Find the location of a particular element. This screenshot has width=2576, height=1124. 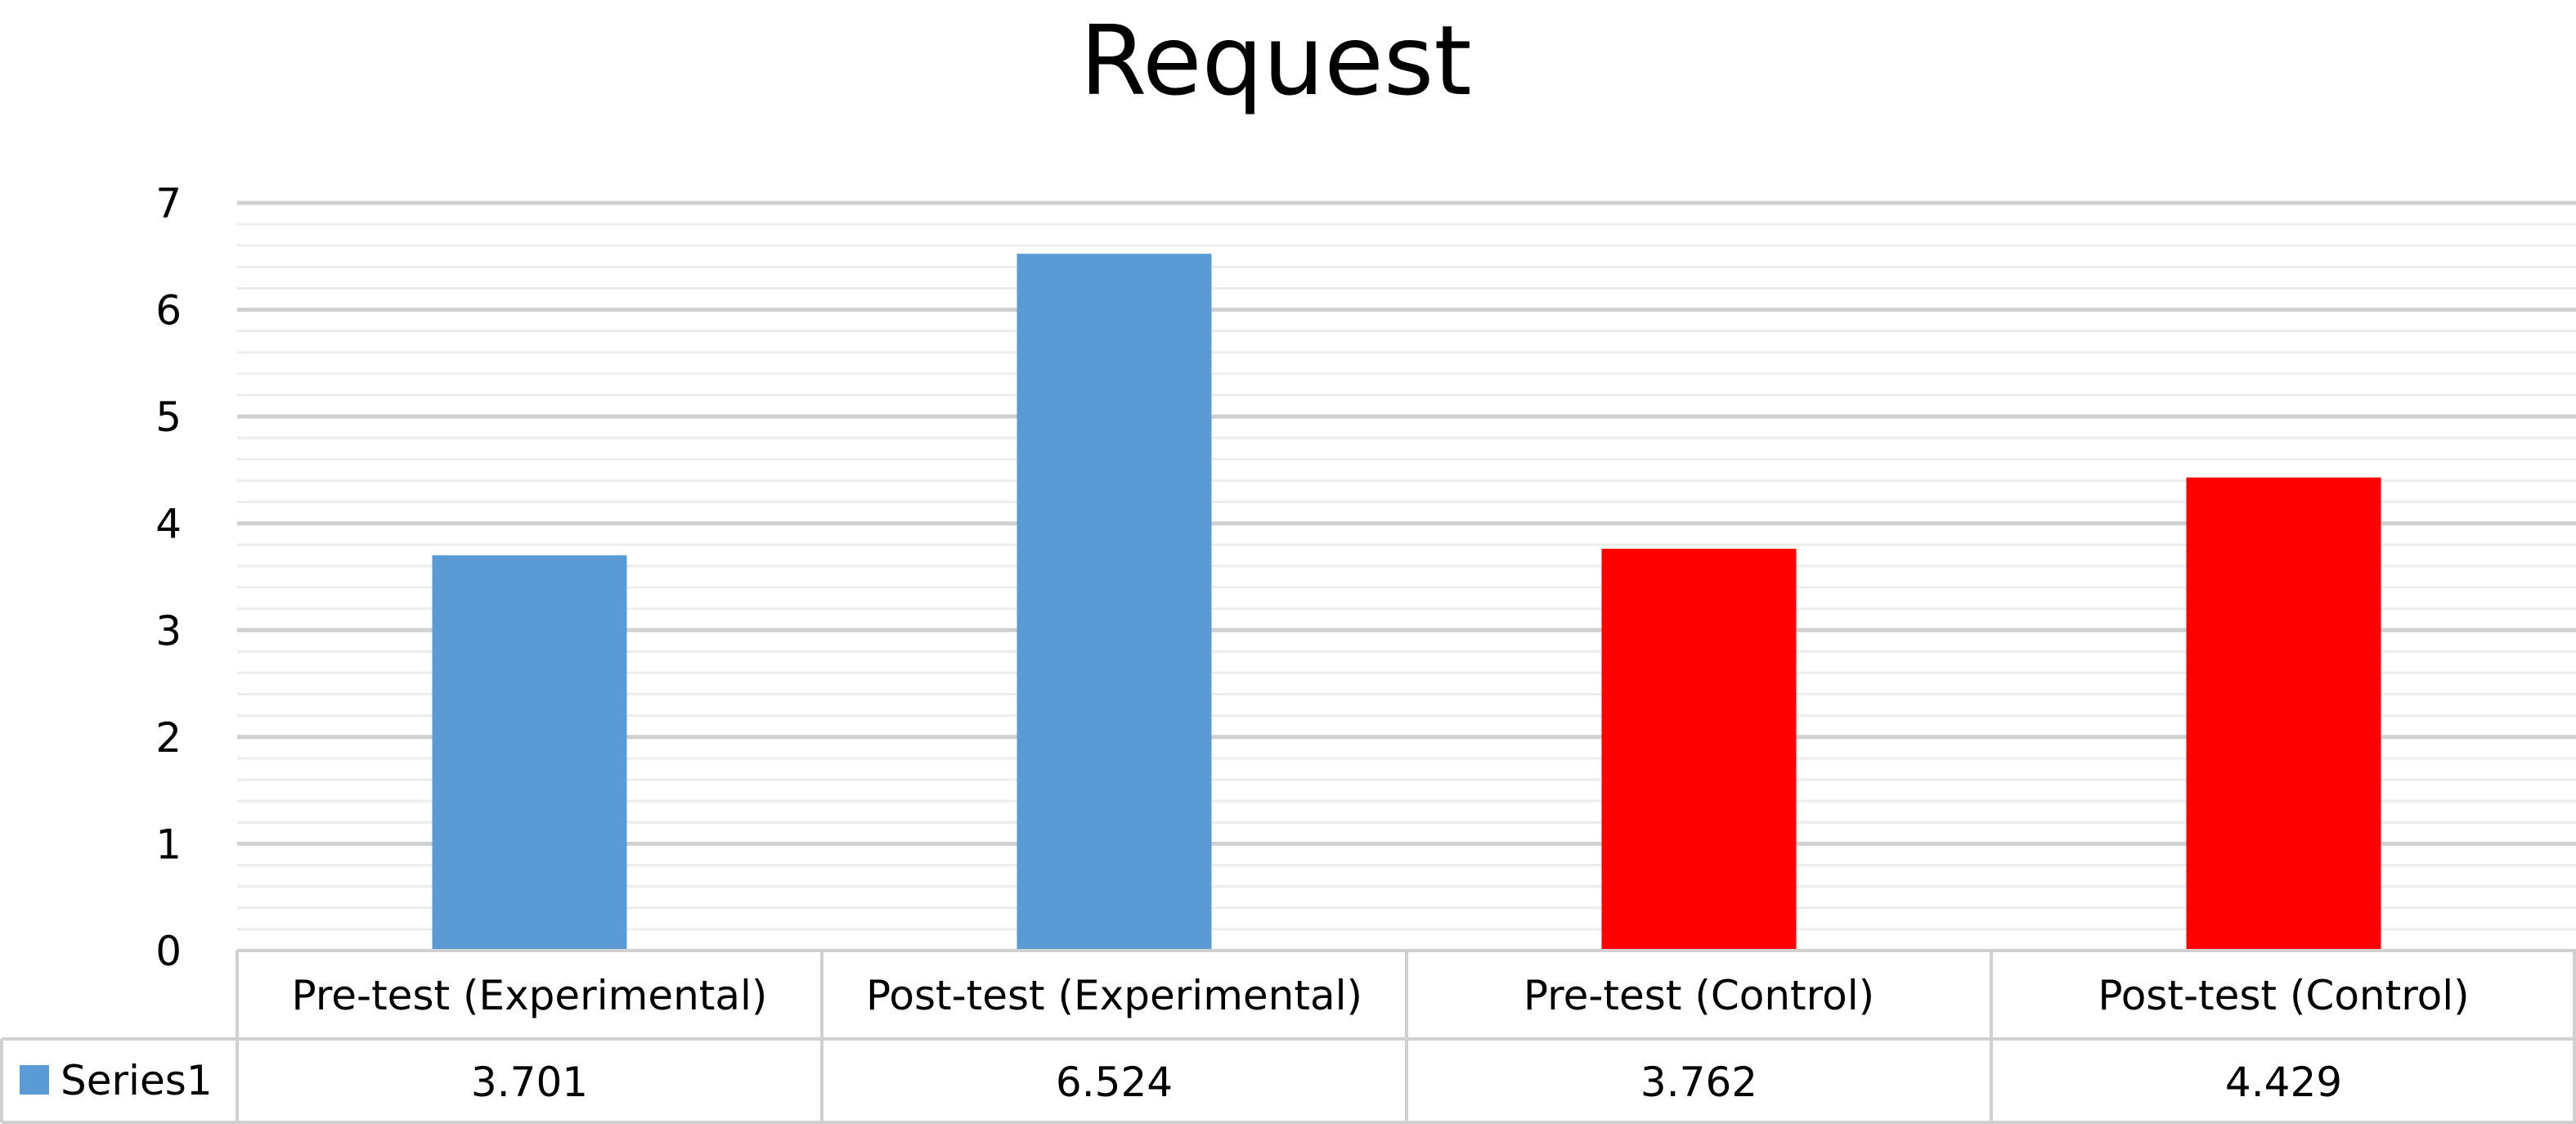

y-tick-label: 7 is located at coordinates (168, 203).